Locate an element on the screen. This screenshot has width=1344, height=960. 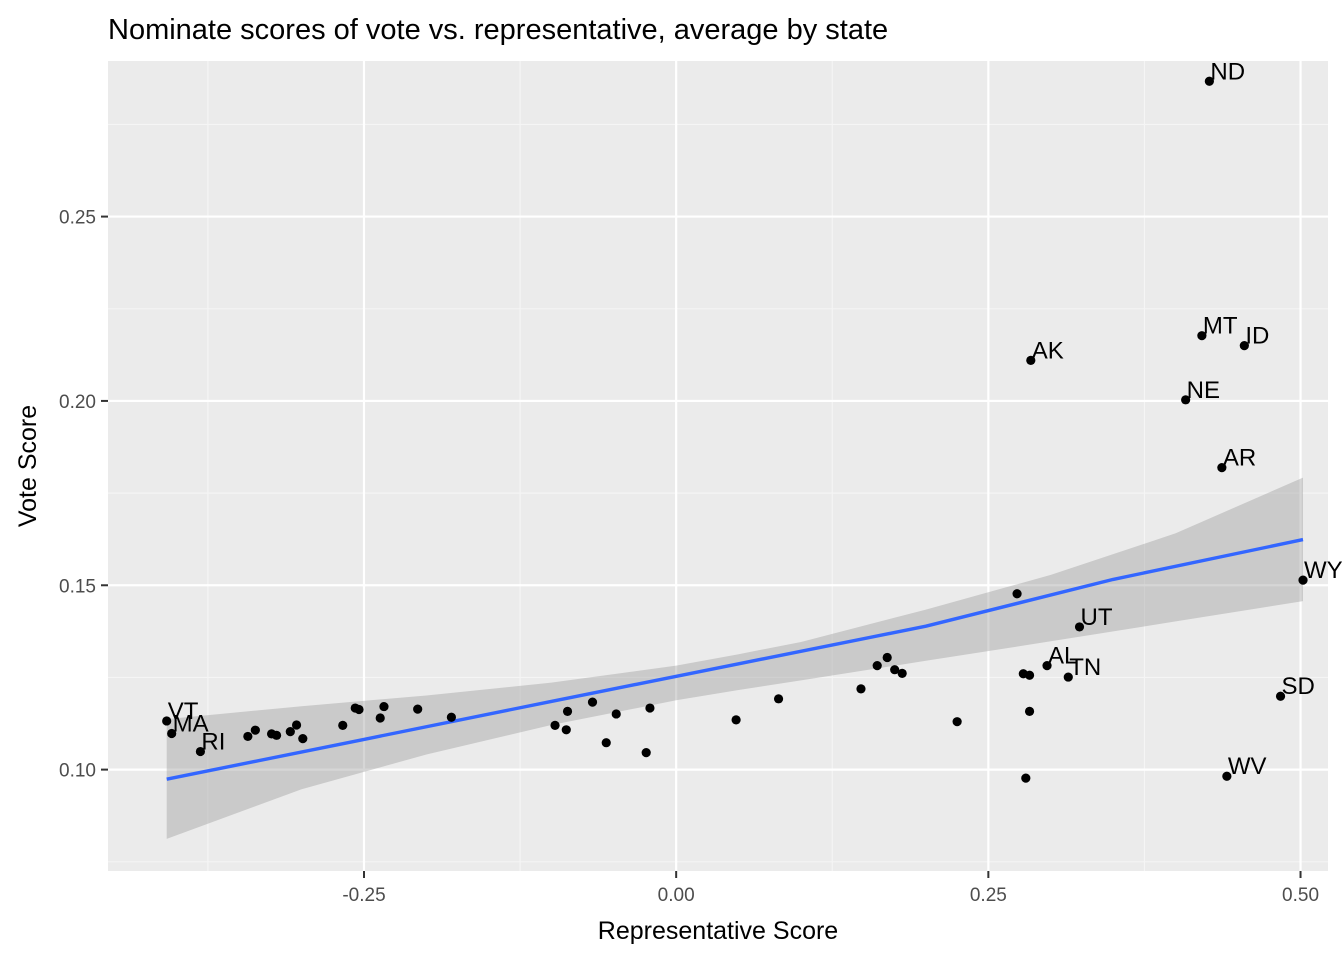
x-tick-label: 0.00 is located at coordinates (676, 895).